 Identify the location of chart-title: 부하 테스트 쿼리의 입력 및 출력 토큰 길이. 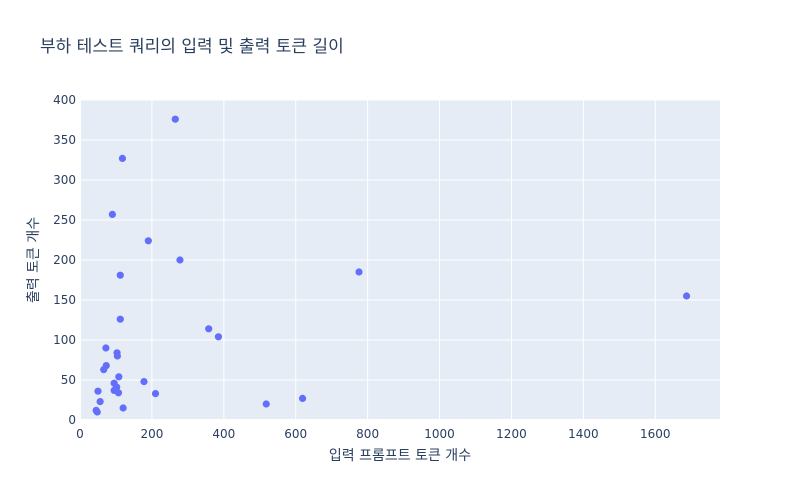
(192, 47).